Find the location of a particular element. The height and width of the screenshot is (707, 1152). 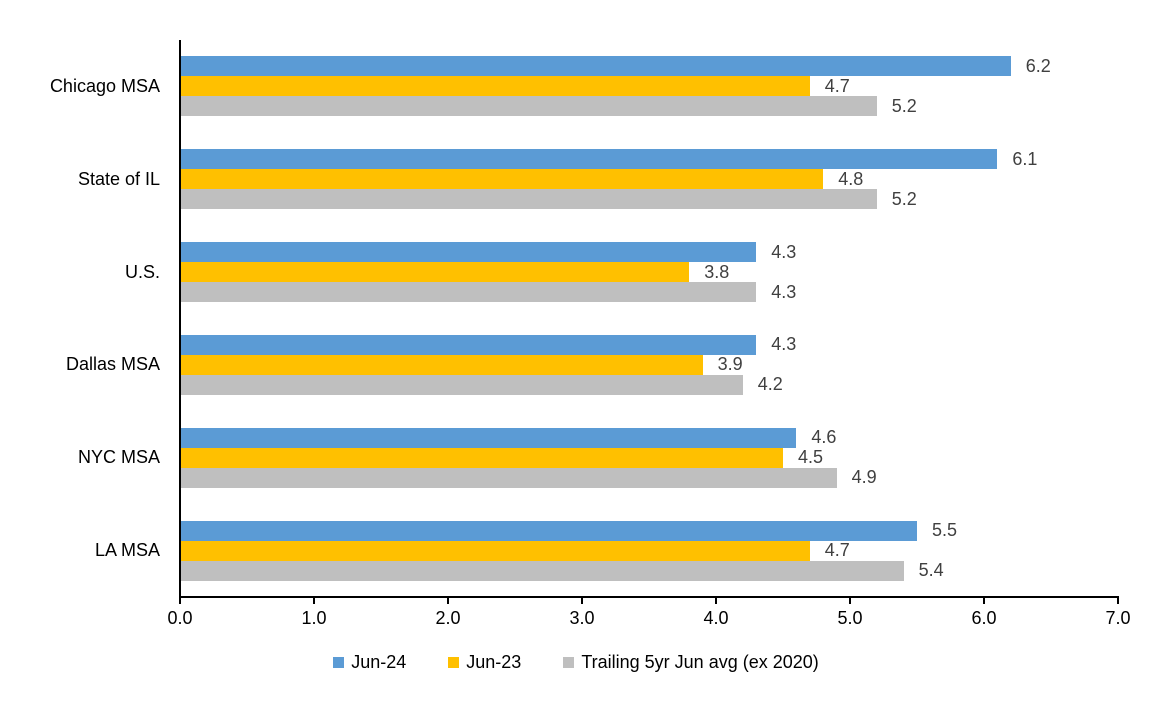

legend-item-trailing-5yr-jun-avg-ex-2020: Trailing 5yr Jun avg (ex 2020) is located at coordinates (691, 662).